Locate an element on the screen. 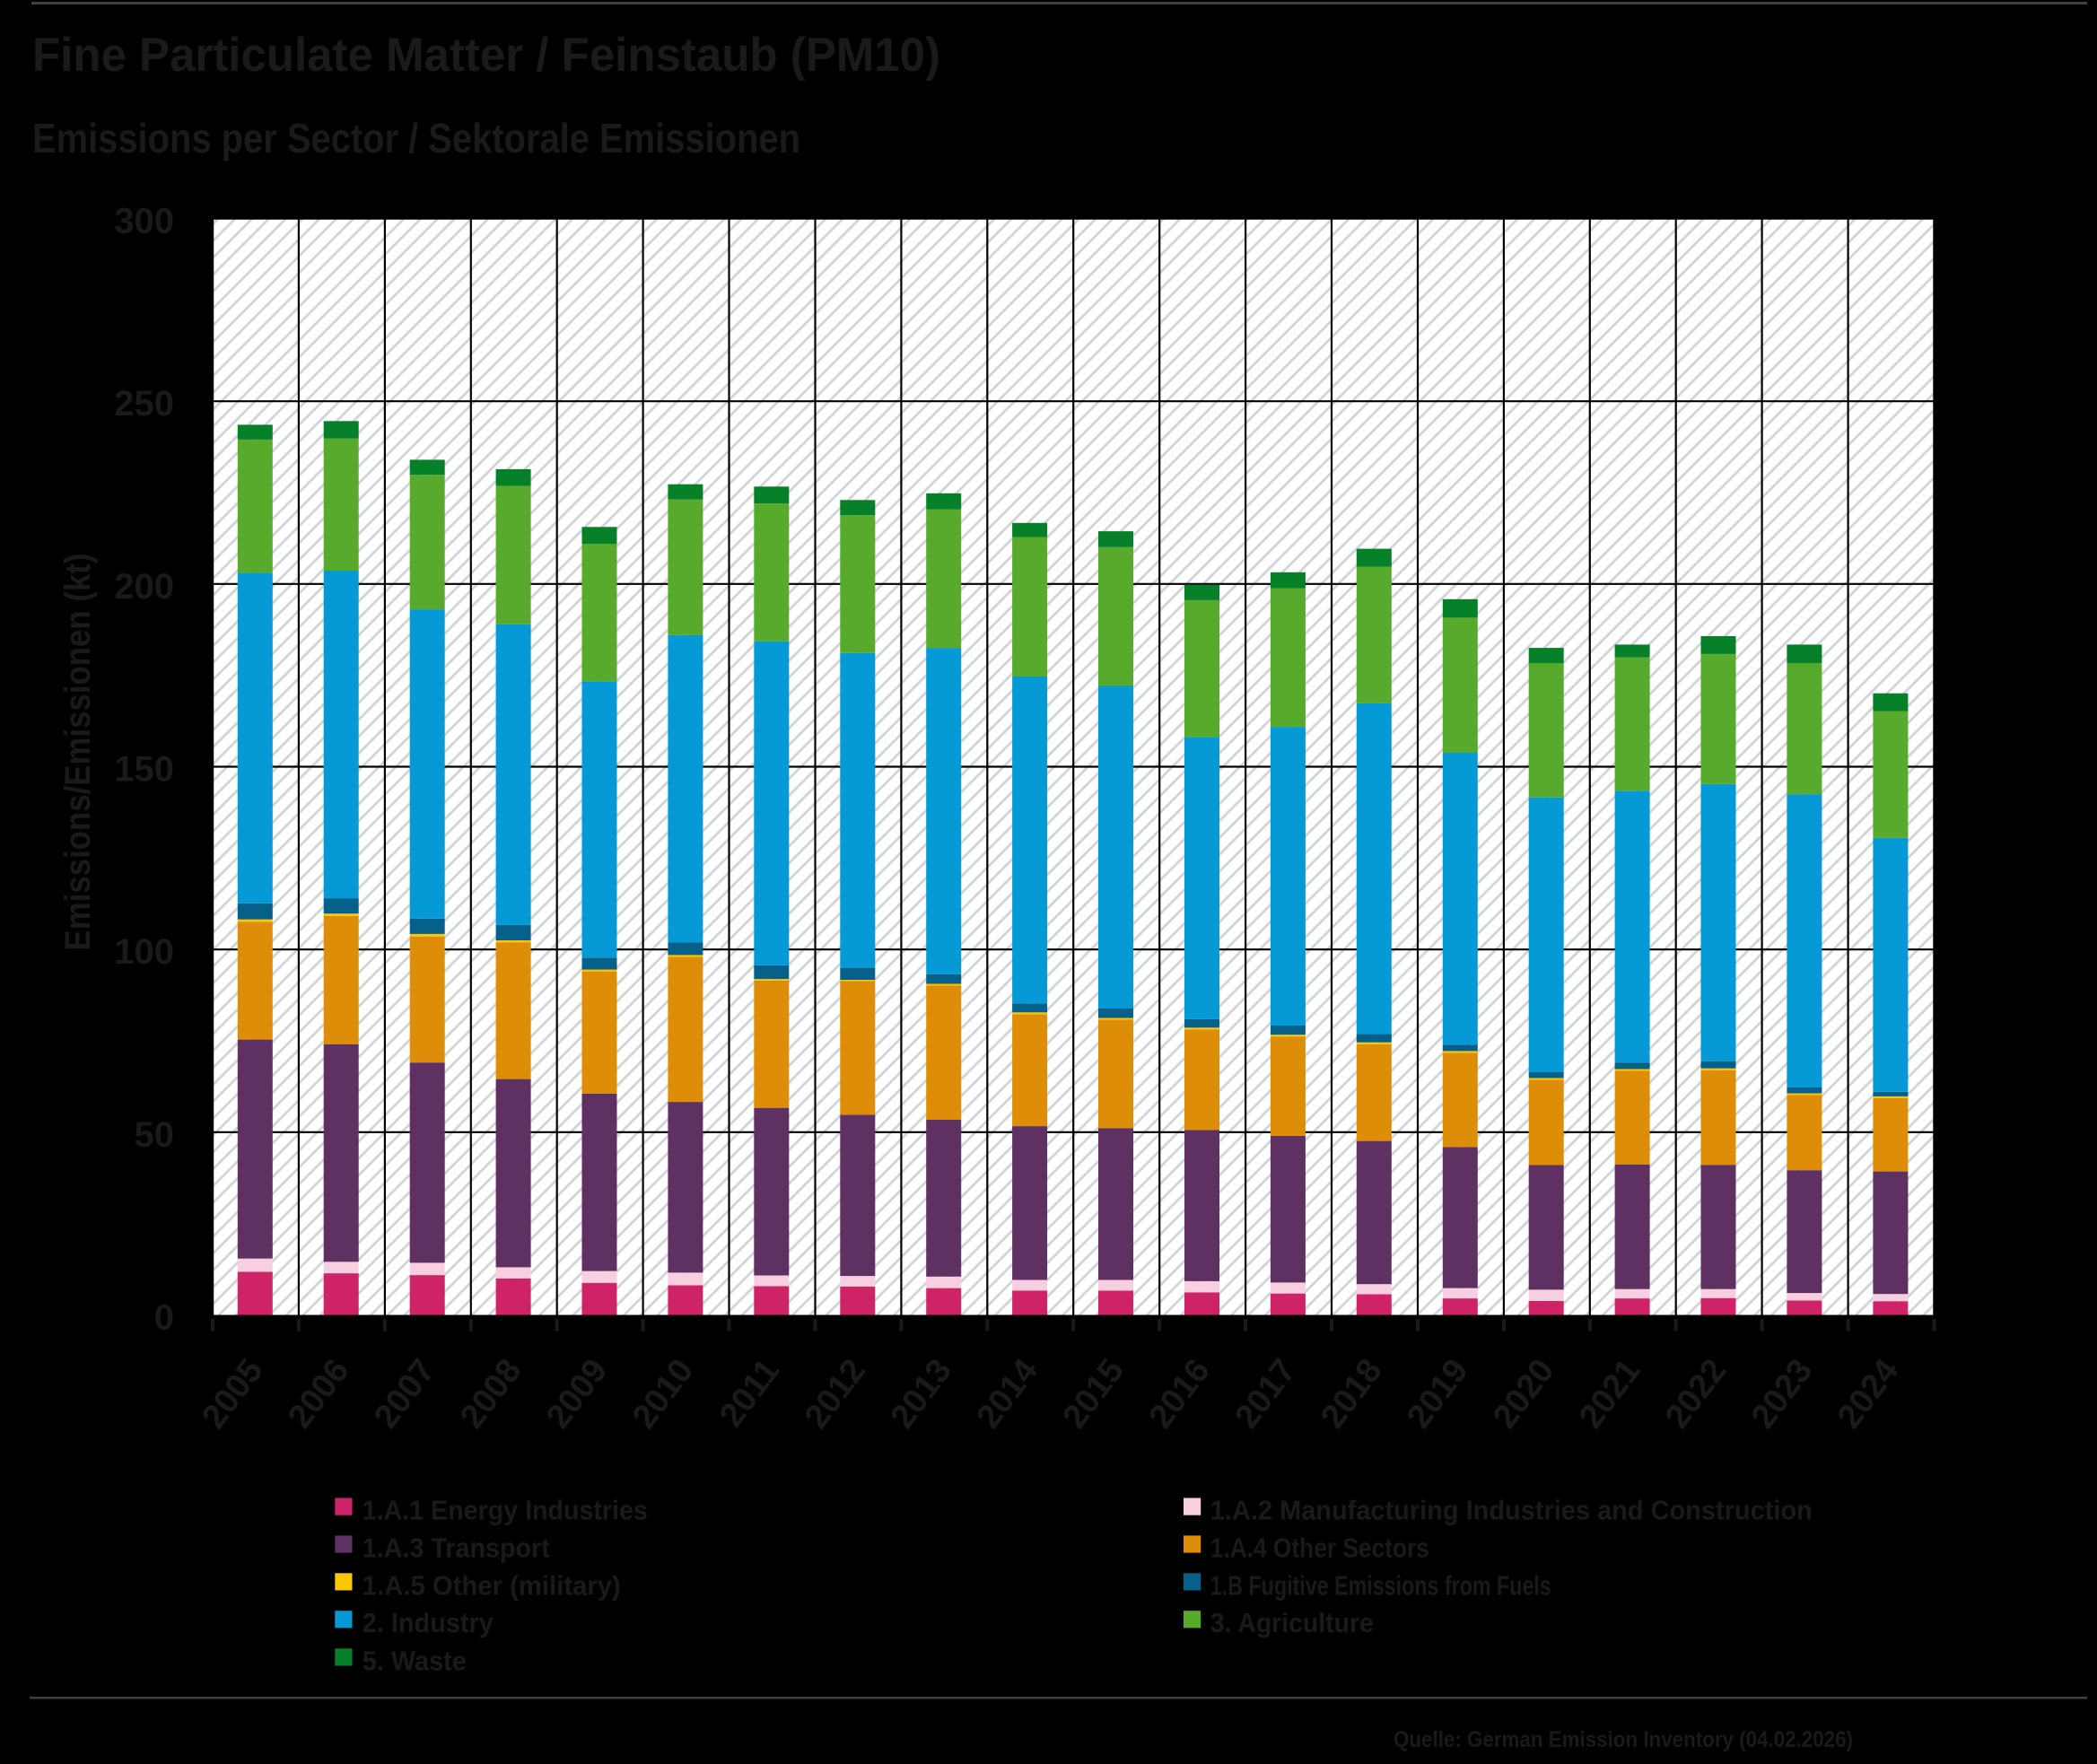  svg-text:1.B Fugitive Emissions from Fu: 1.B Fugitive Emissions from Fuels is located at coordinates (1380, 1585).